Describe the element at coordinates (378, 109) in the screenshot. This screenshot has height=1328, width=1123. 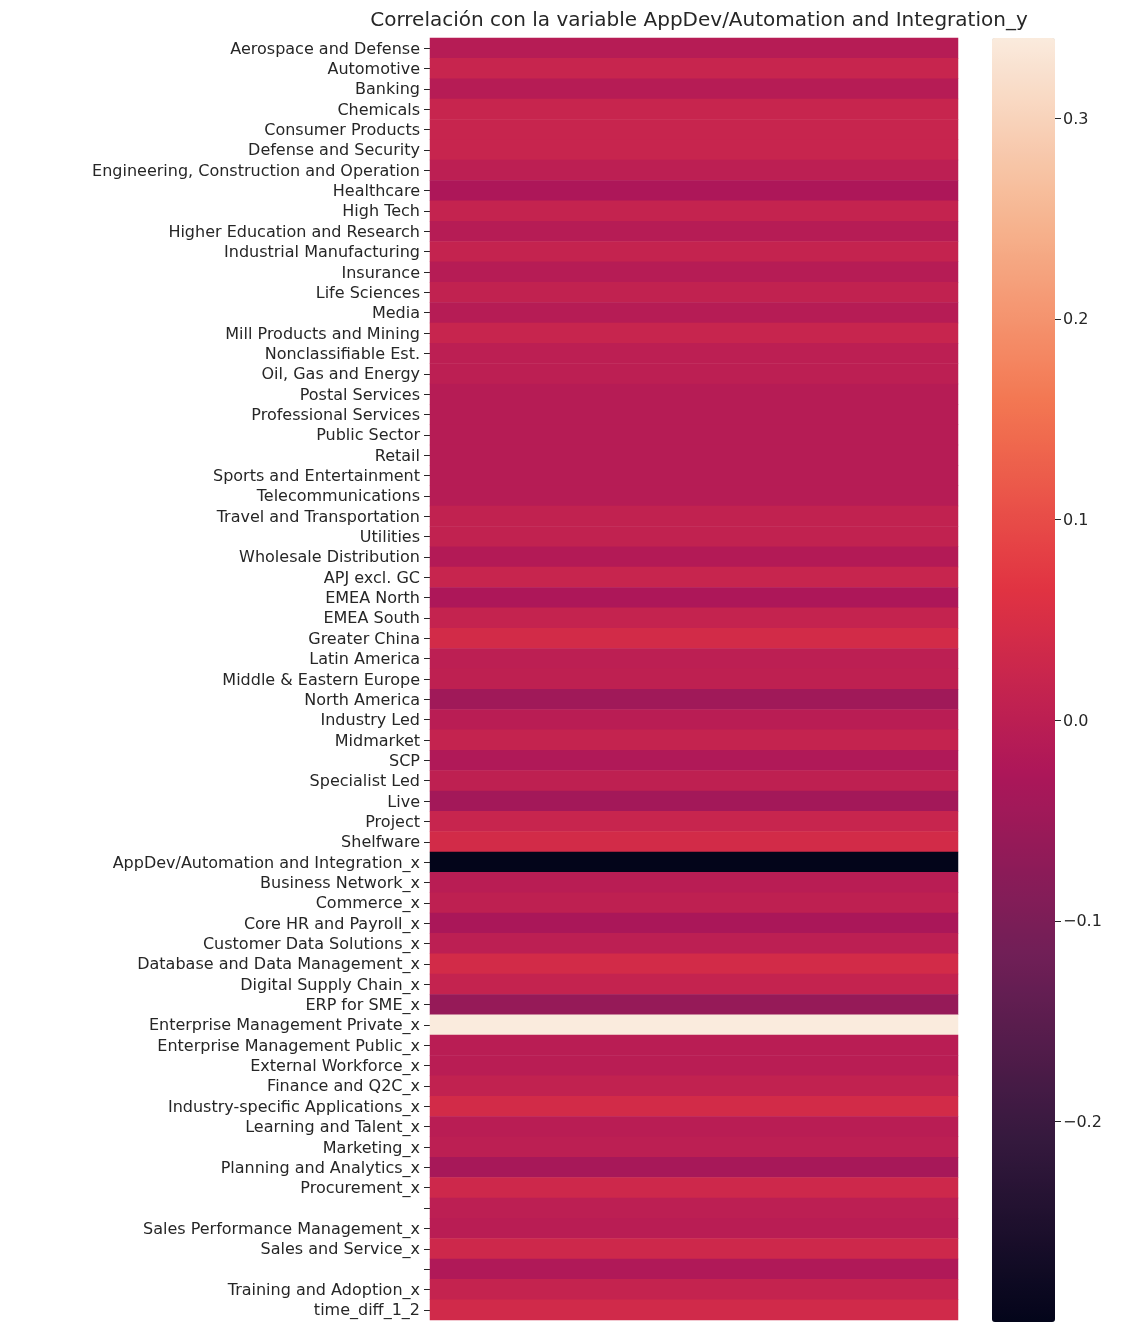
I see `y-tick-label: Chemicals` at that location.